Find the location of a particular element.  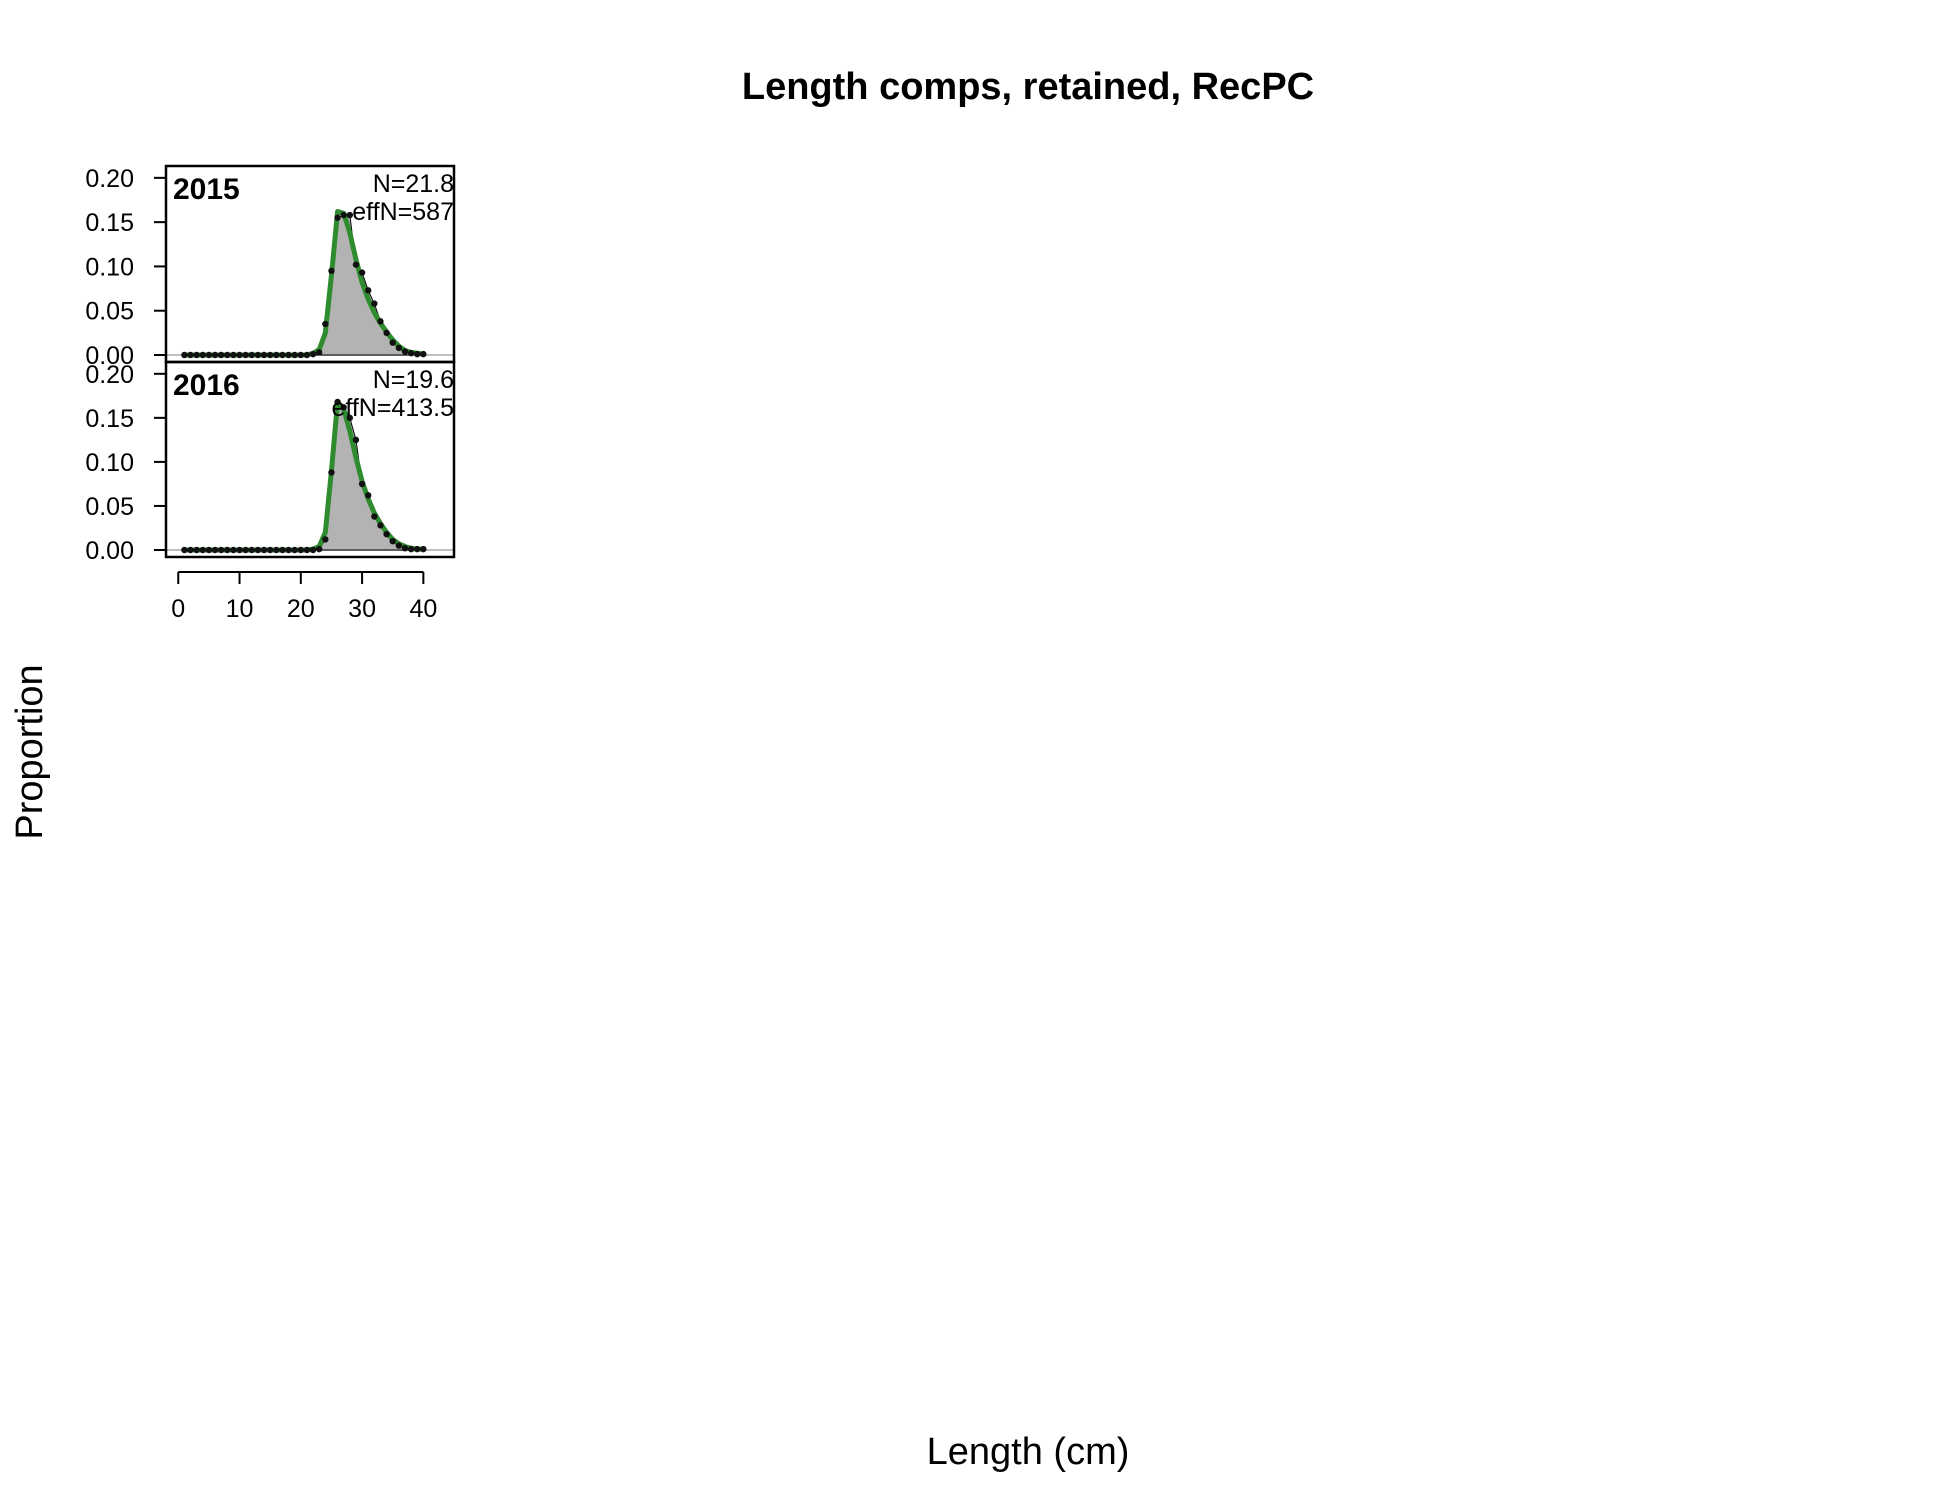

panel-n-label: N=19.6 is located at coordinates (413, 380).